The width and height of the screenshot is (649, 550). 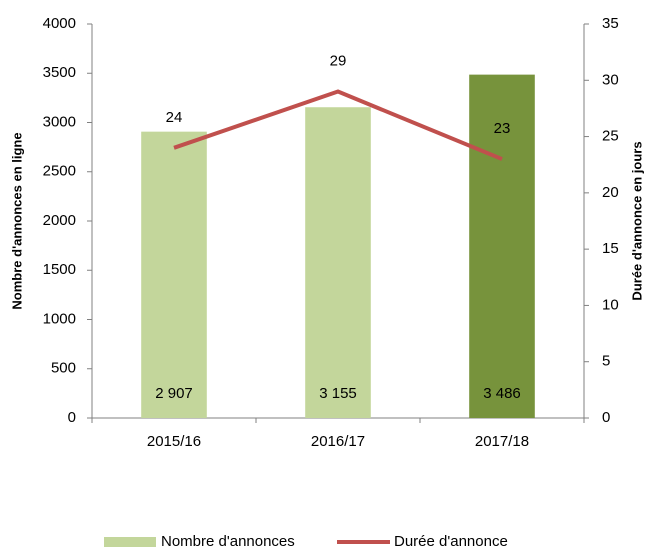 What do you see at coordinates (63, 368) in the screenshot?
I see `y-tick-label: 500` at bounding box center [63, 368].